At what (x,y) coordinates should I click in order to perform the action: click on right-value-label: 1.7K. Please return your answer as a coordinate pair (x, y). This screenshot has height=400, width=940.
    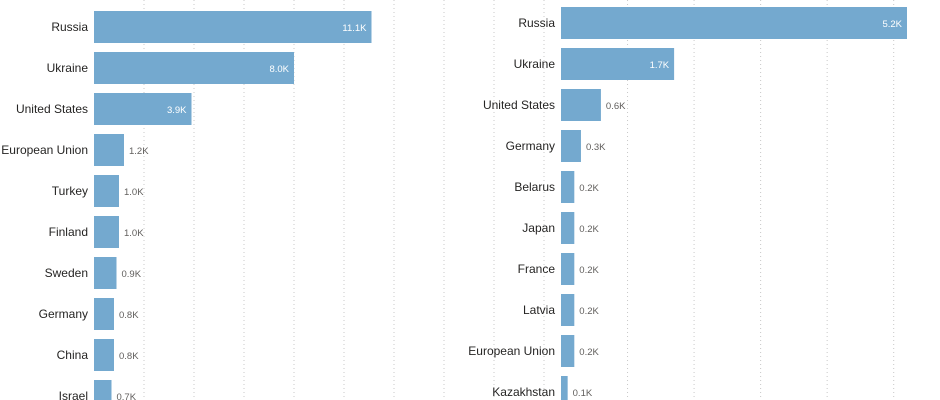
    Looking at the image, I should click on (660, 65).